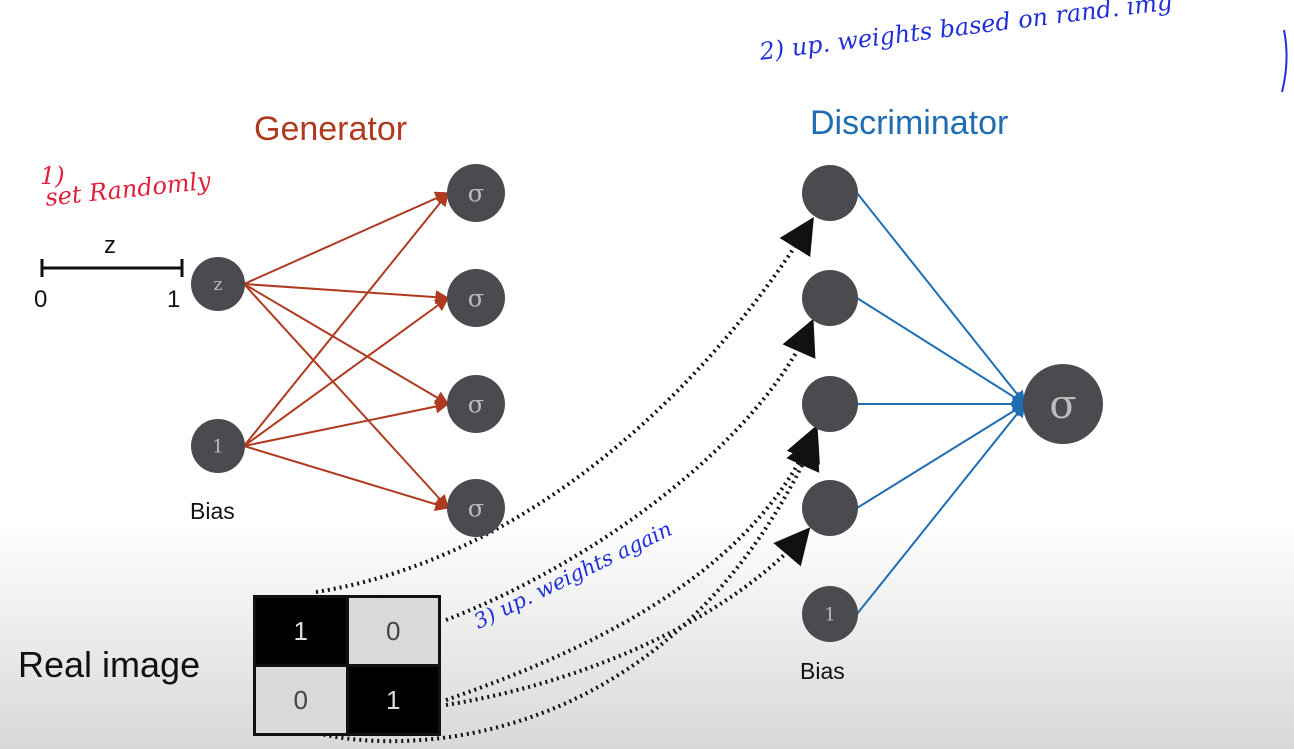 The height and width of the screenshot is (749, 1294). What do you see at coordinates (112, 268) in the screenshot?
I see `z-axis-line` at bounding box center [112, 268].